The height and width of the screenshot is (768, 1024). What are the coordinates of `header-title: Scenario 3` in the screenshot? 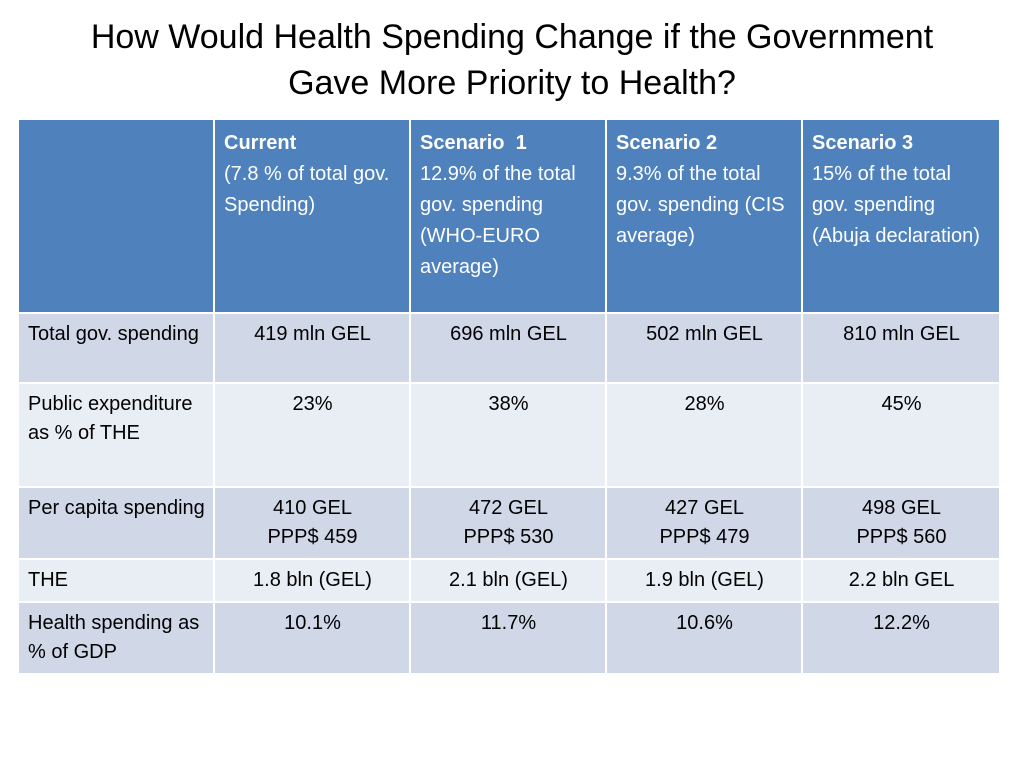 It's located at (863, 143).